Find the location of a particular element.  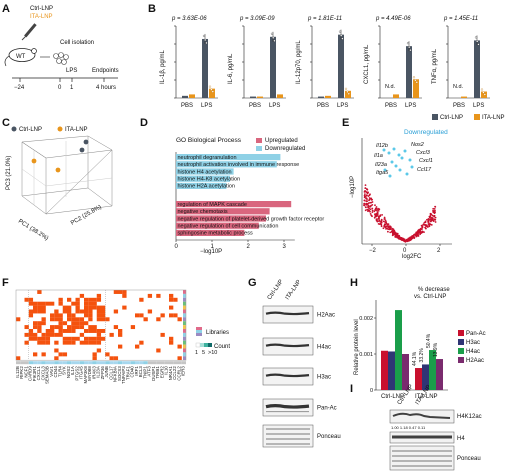

count-tick: >10 is located at coordinates (212, 353).